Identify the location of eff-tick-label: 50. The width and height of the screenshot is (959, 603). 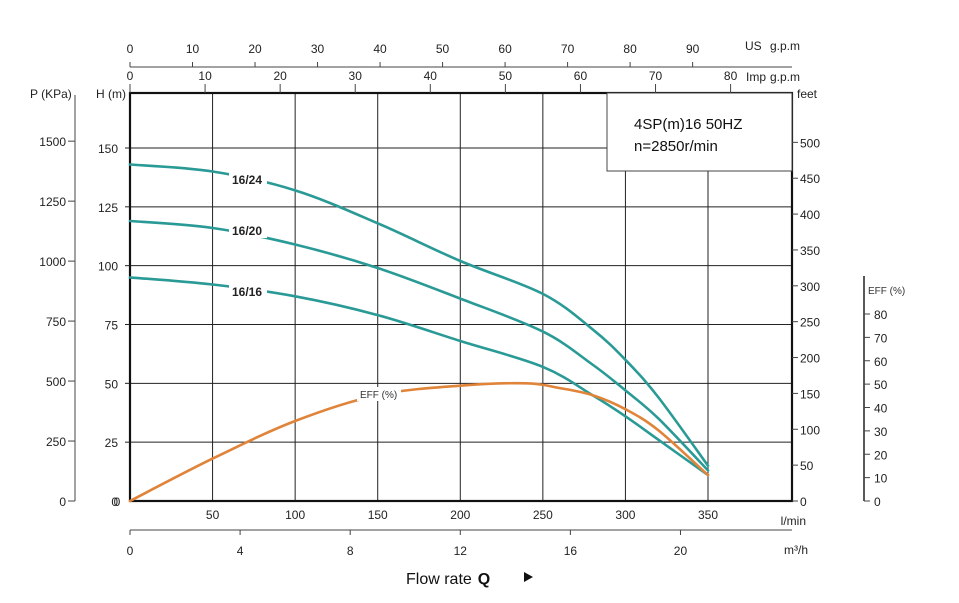
(881, 385).